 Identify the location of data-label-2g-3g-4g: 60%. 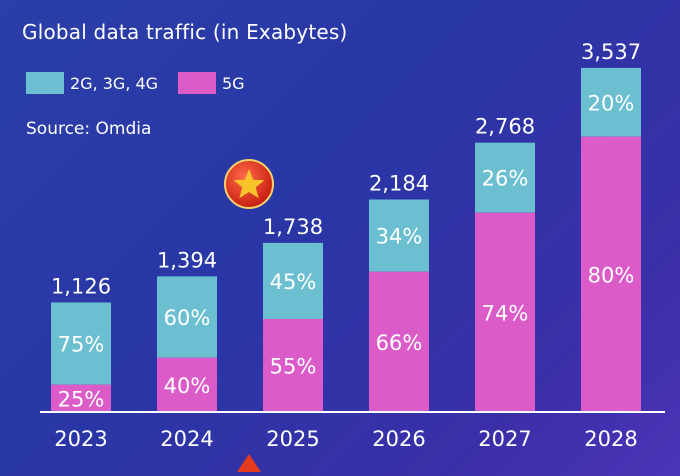
(187, 318).